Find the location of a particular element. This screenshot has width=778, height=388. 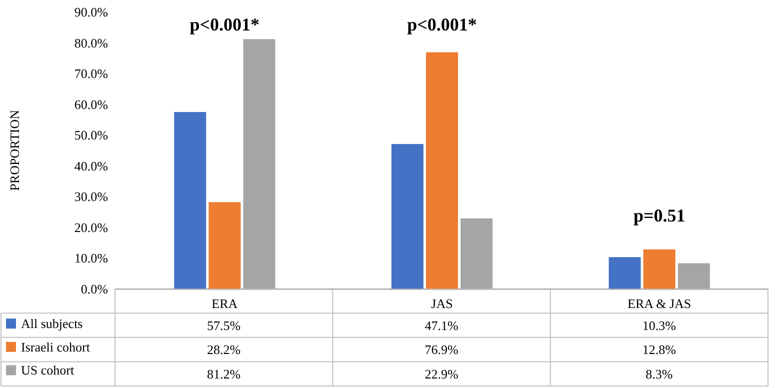

y-tick-label: 40.0% is located at coordinates (91, 166).